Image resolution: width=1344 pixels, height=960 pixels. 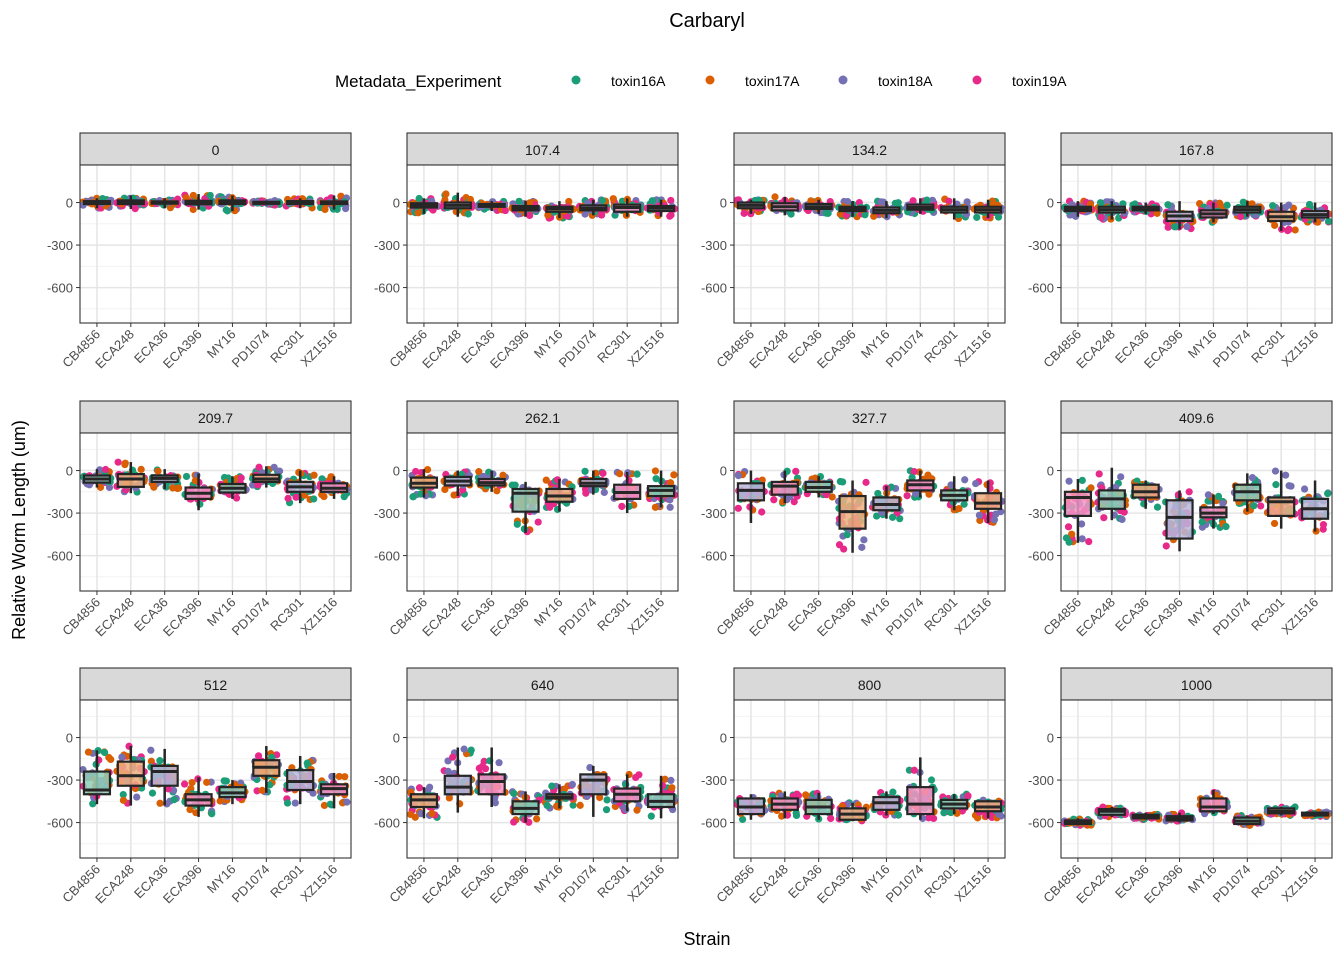 I want to click on facet-strip-label: 640, so click(x=543, y=685).